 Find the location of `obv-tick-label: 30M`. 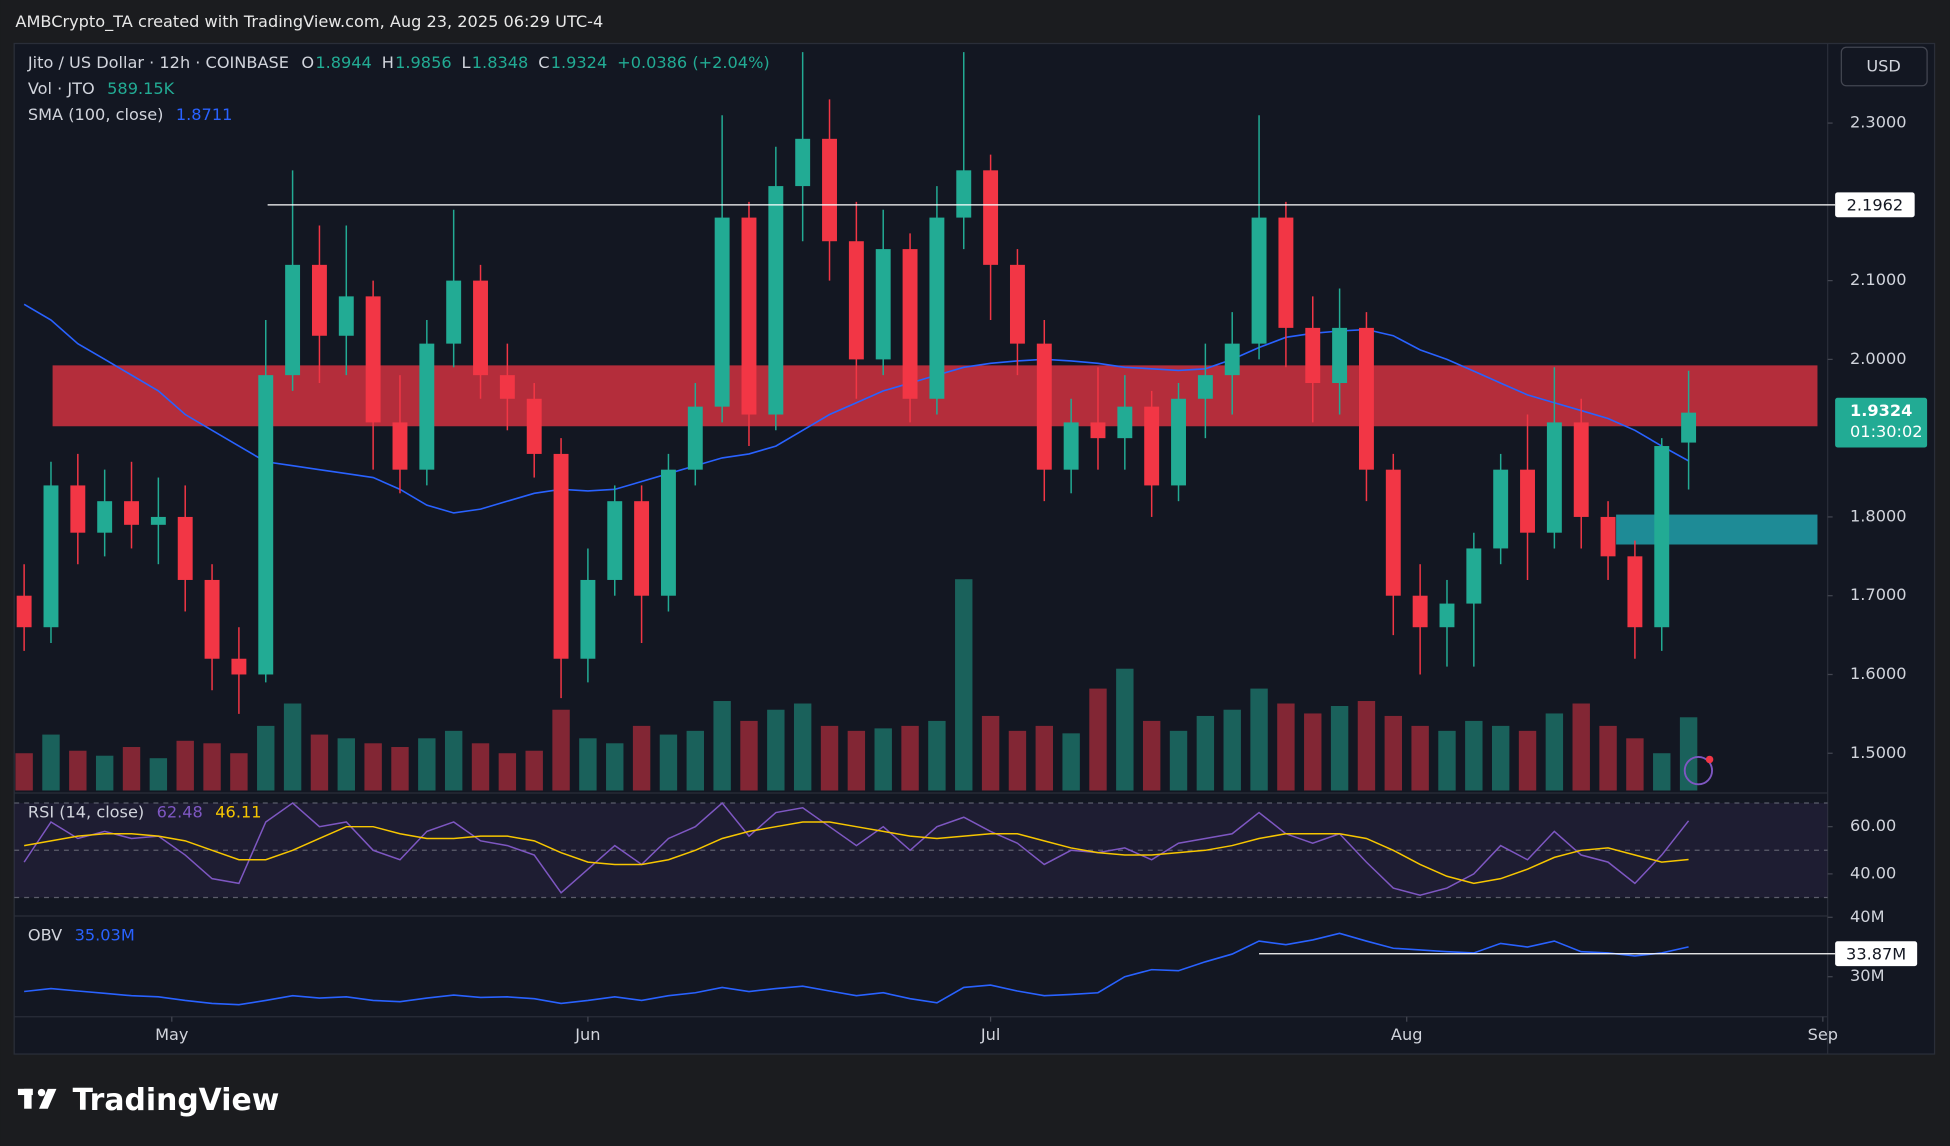

obv-tick-label: 30M is located at coordinates (1867, 975).